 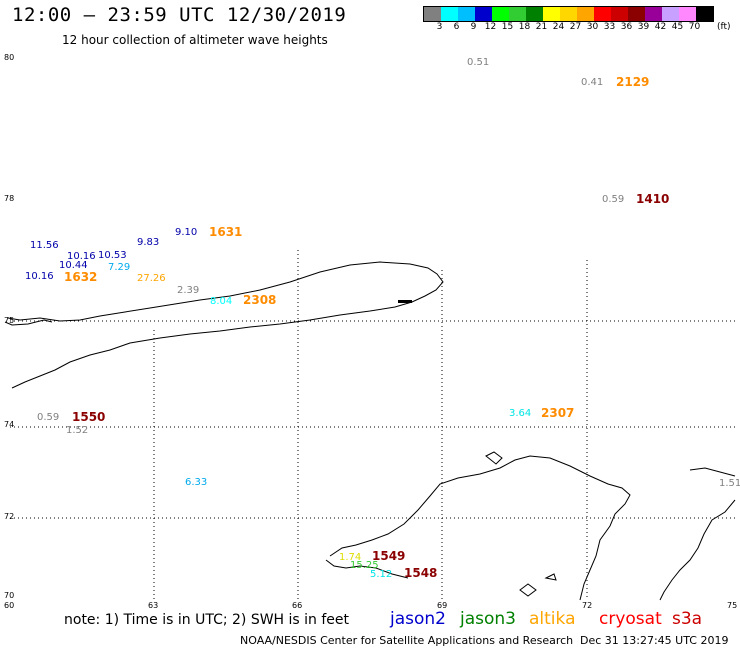 I want to click on bay-islands, so click(x=521, y=524).